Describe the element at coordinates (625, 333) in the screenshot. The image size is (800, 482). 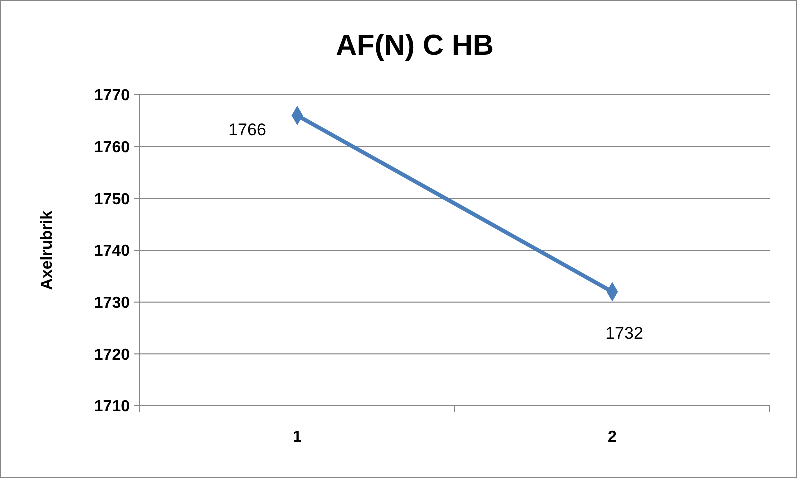
I see `data-label: 1732` at that location.